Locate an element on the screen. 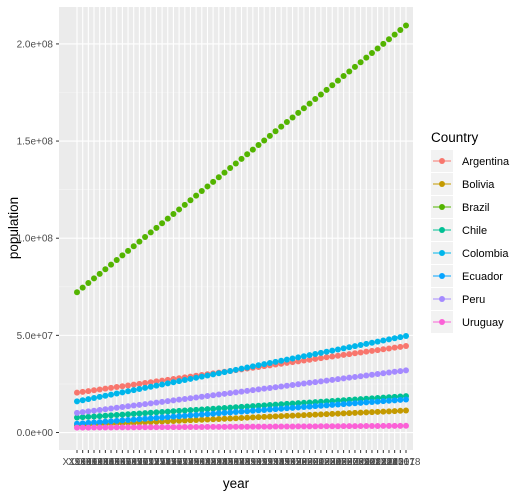  y-axis-title: population is located at coordinates (13, 228).